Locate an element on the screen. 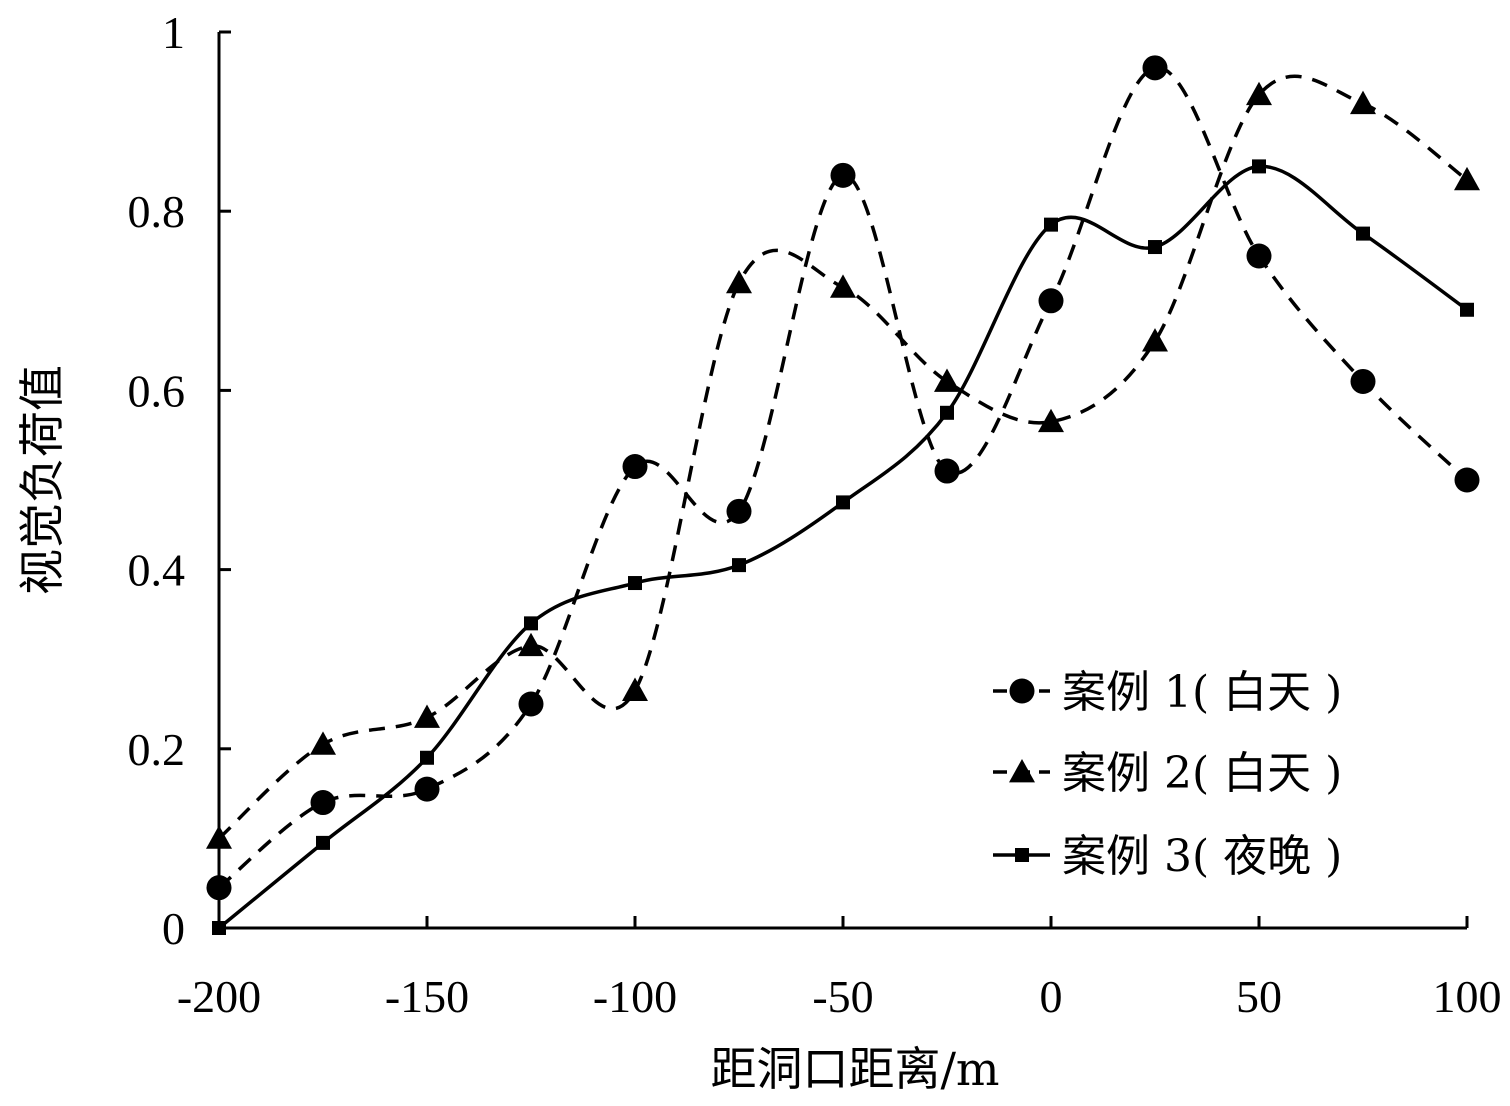  y-tick-label: 0 is located at coordinates (173, 928).